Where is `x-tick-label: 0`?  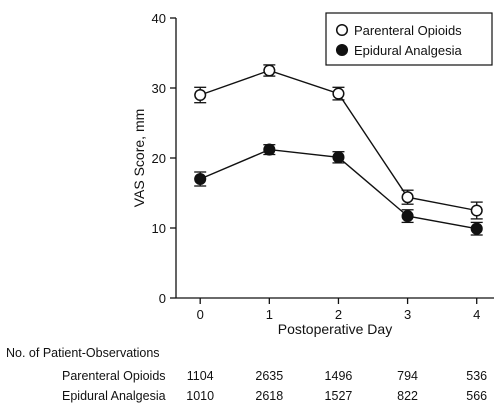
x-tick-label: 0 is located at coordinates (200, 314).